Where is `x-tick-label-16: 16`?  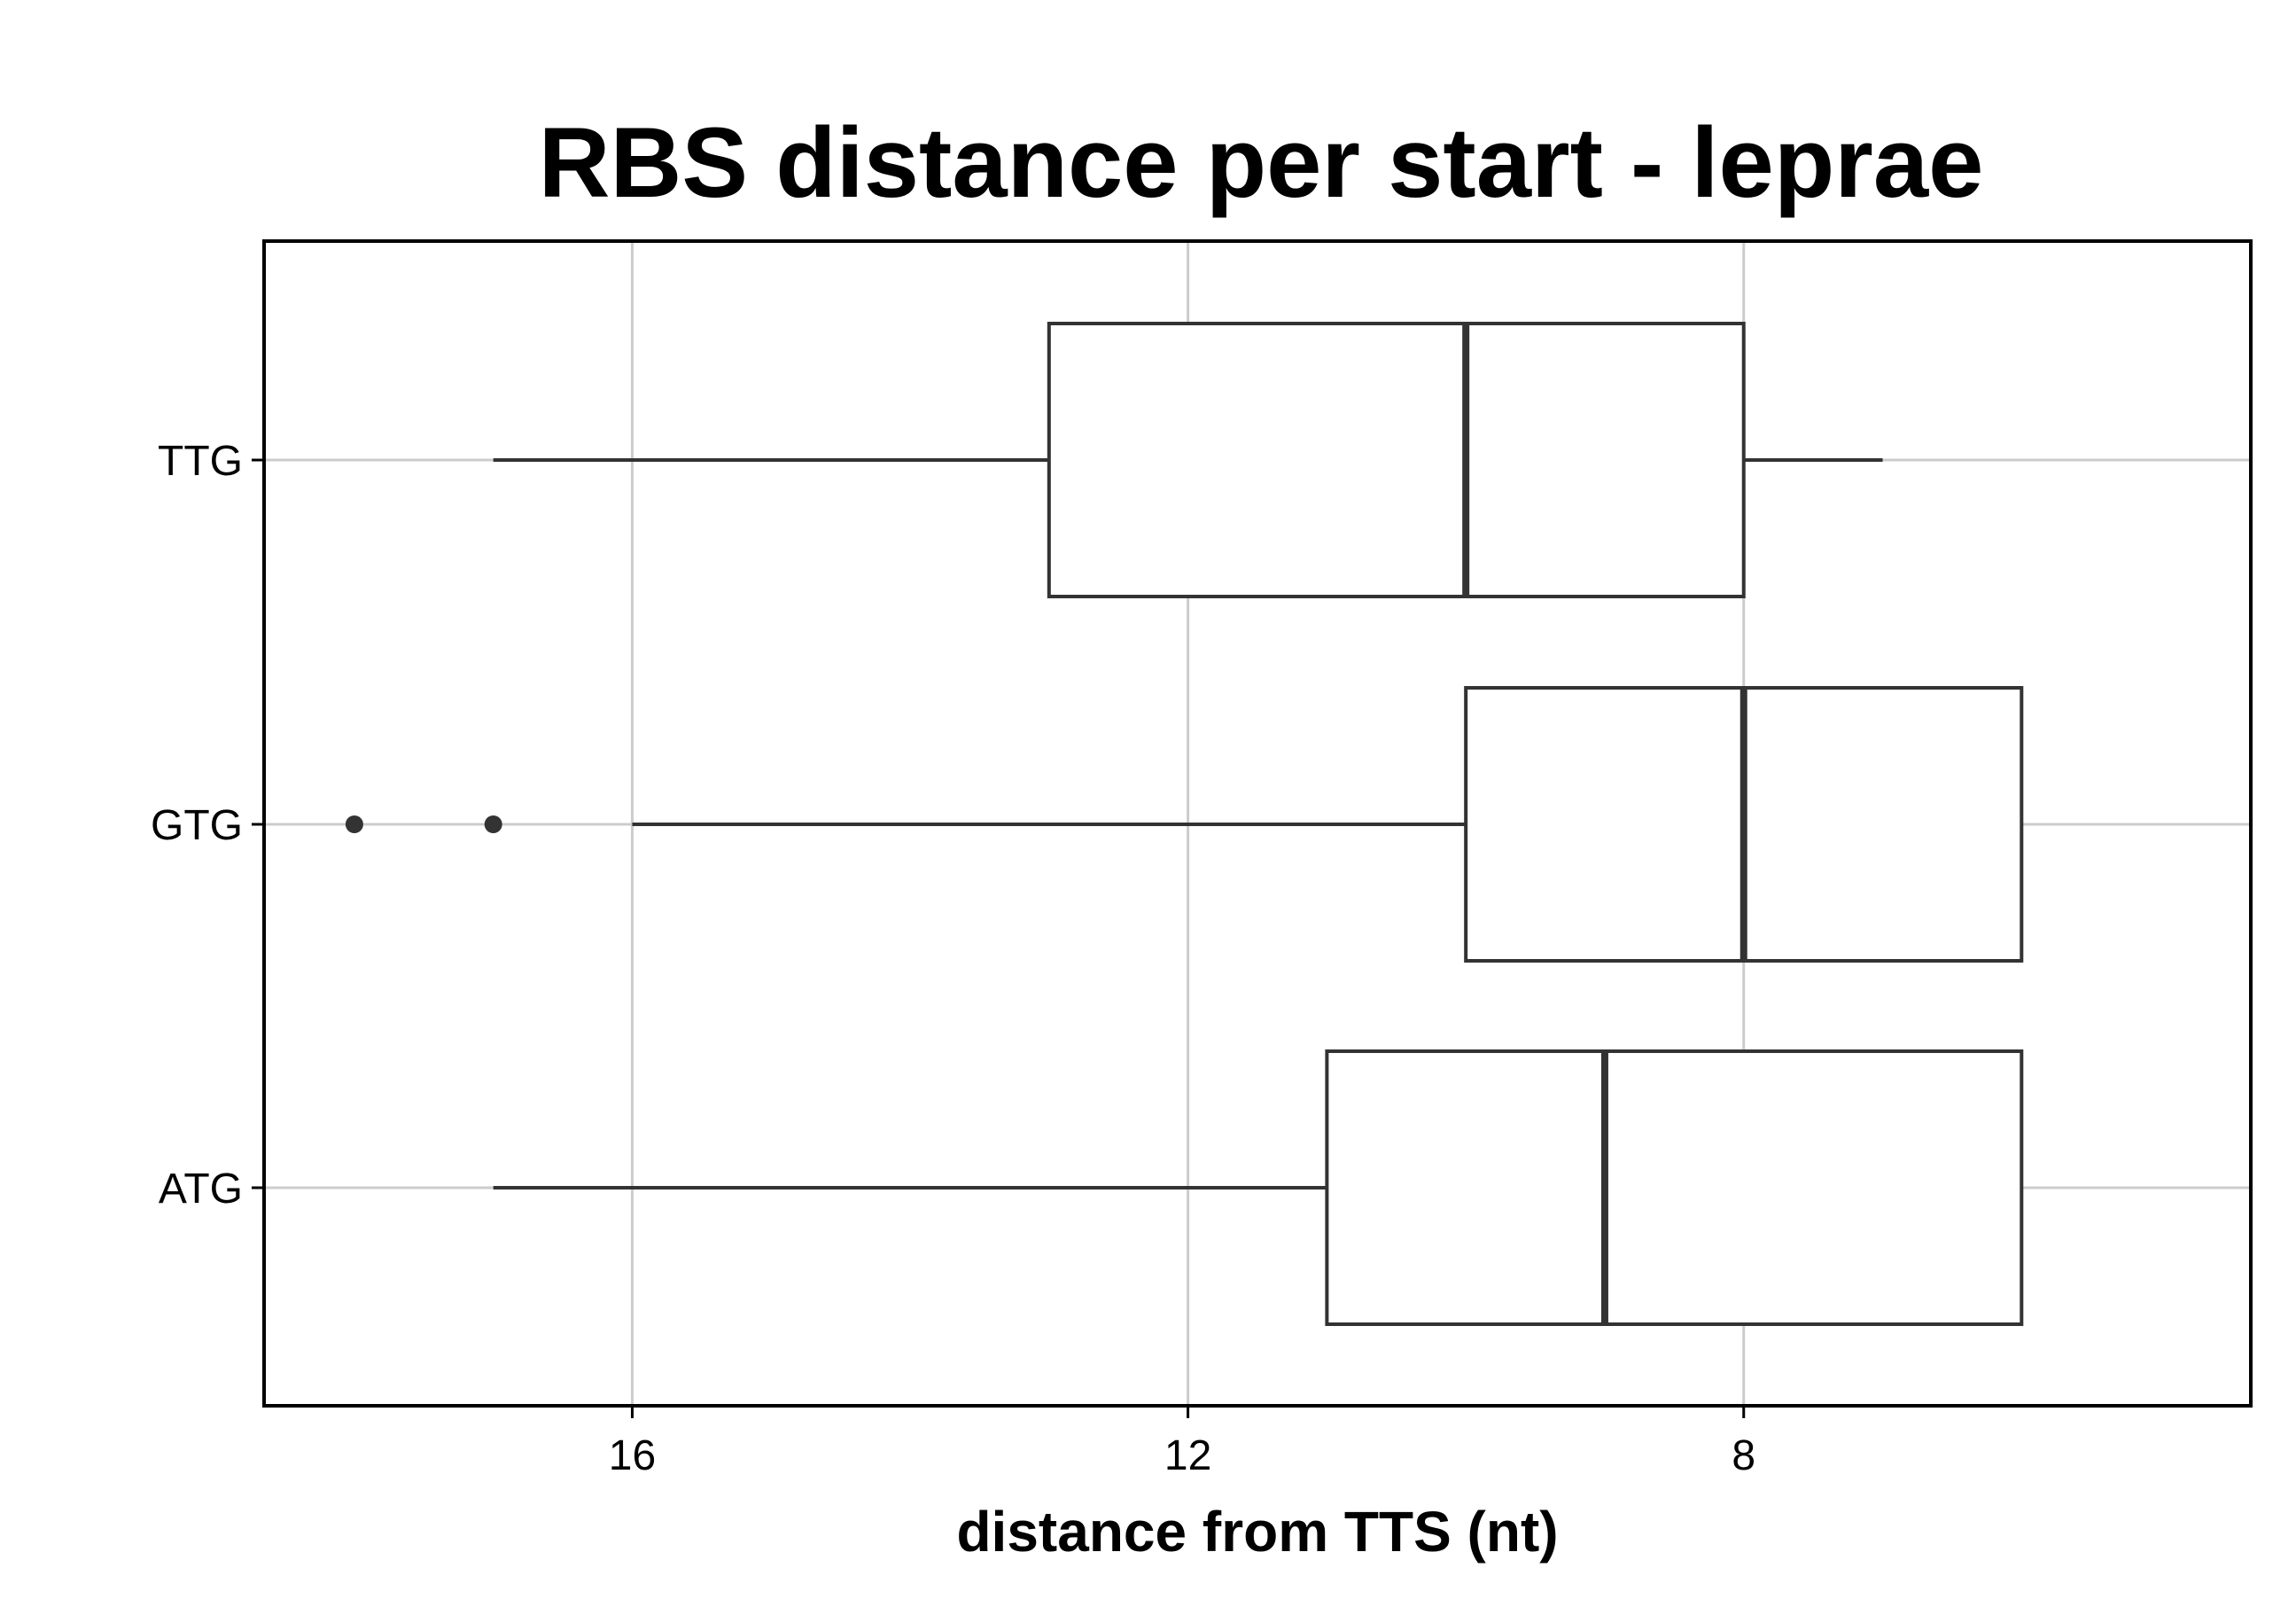
x-tick-label-16: 16 is located at coordinates (632, 1455).